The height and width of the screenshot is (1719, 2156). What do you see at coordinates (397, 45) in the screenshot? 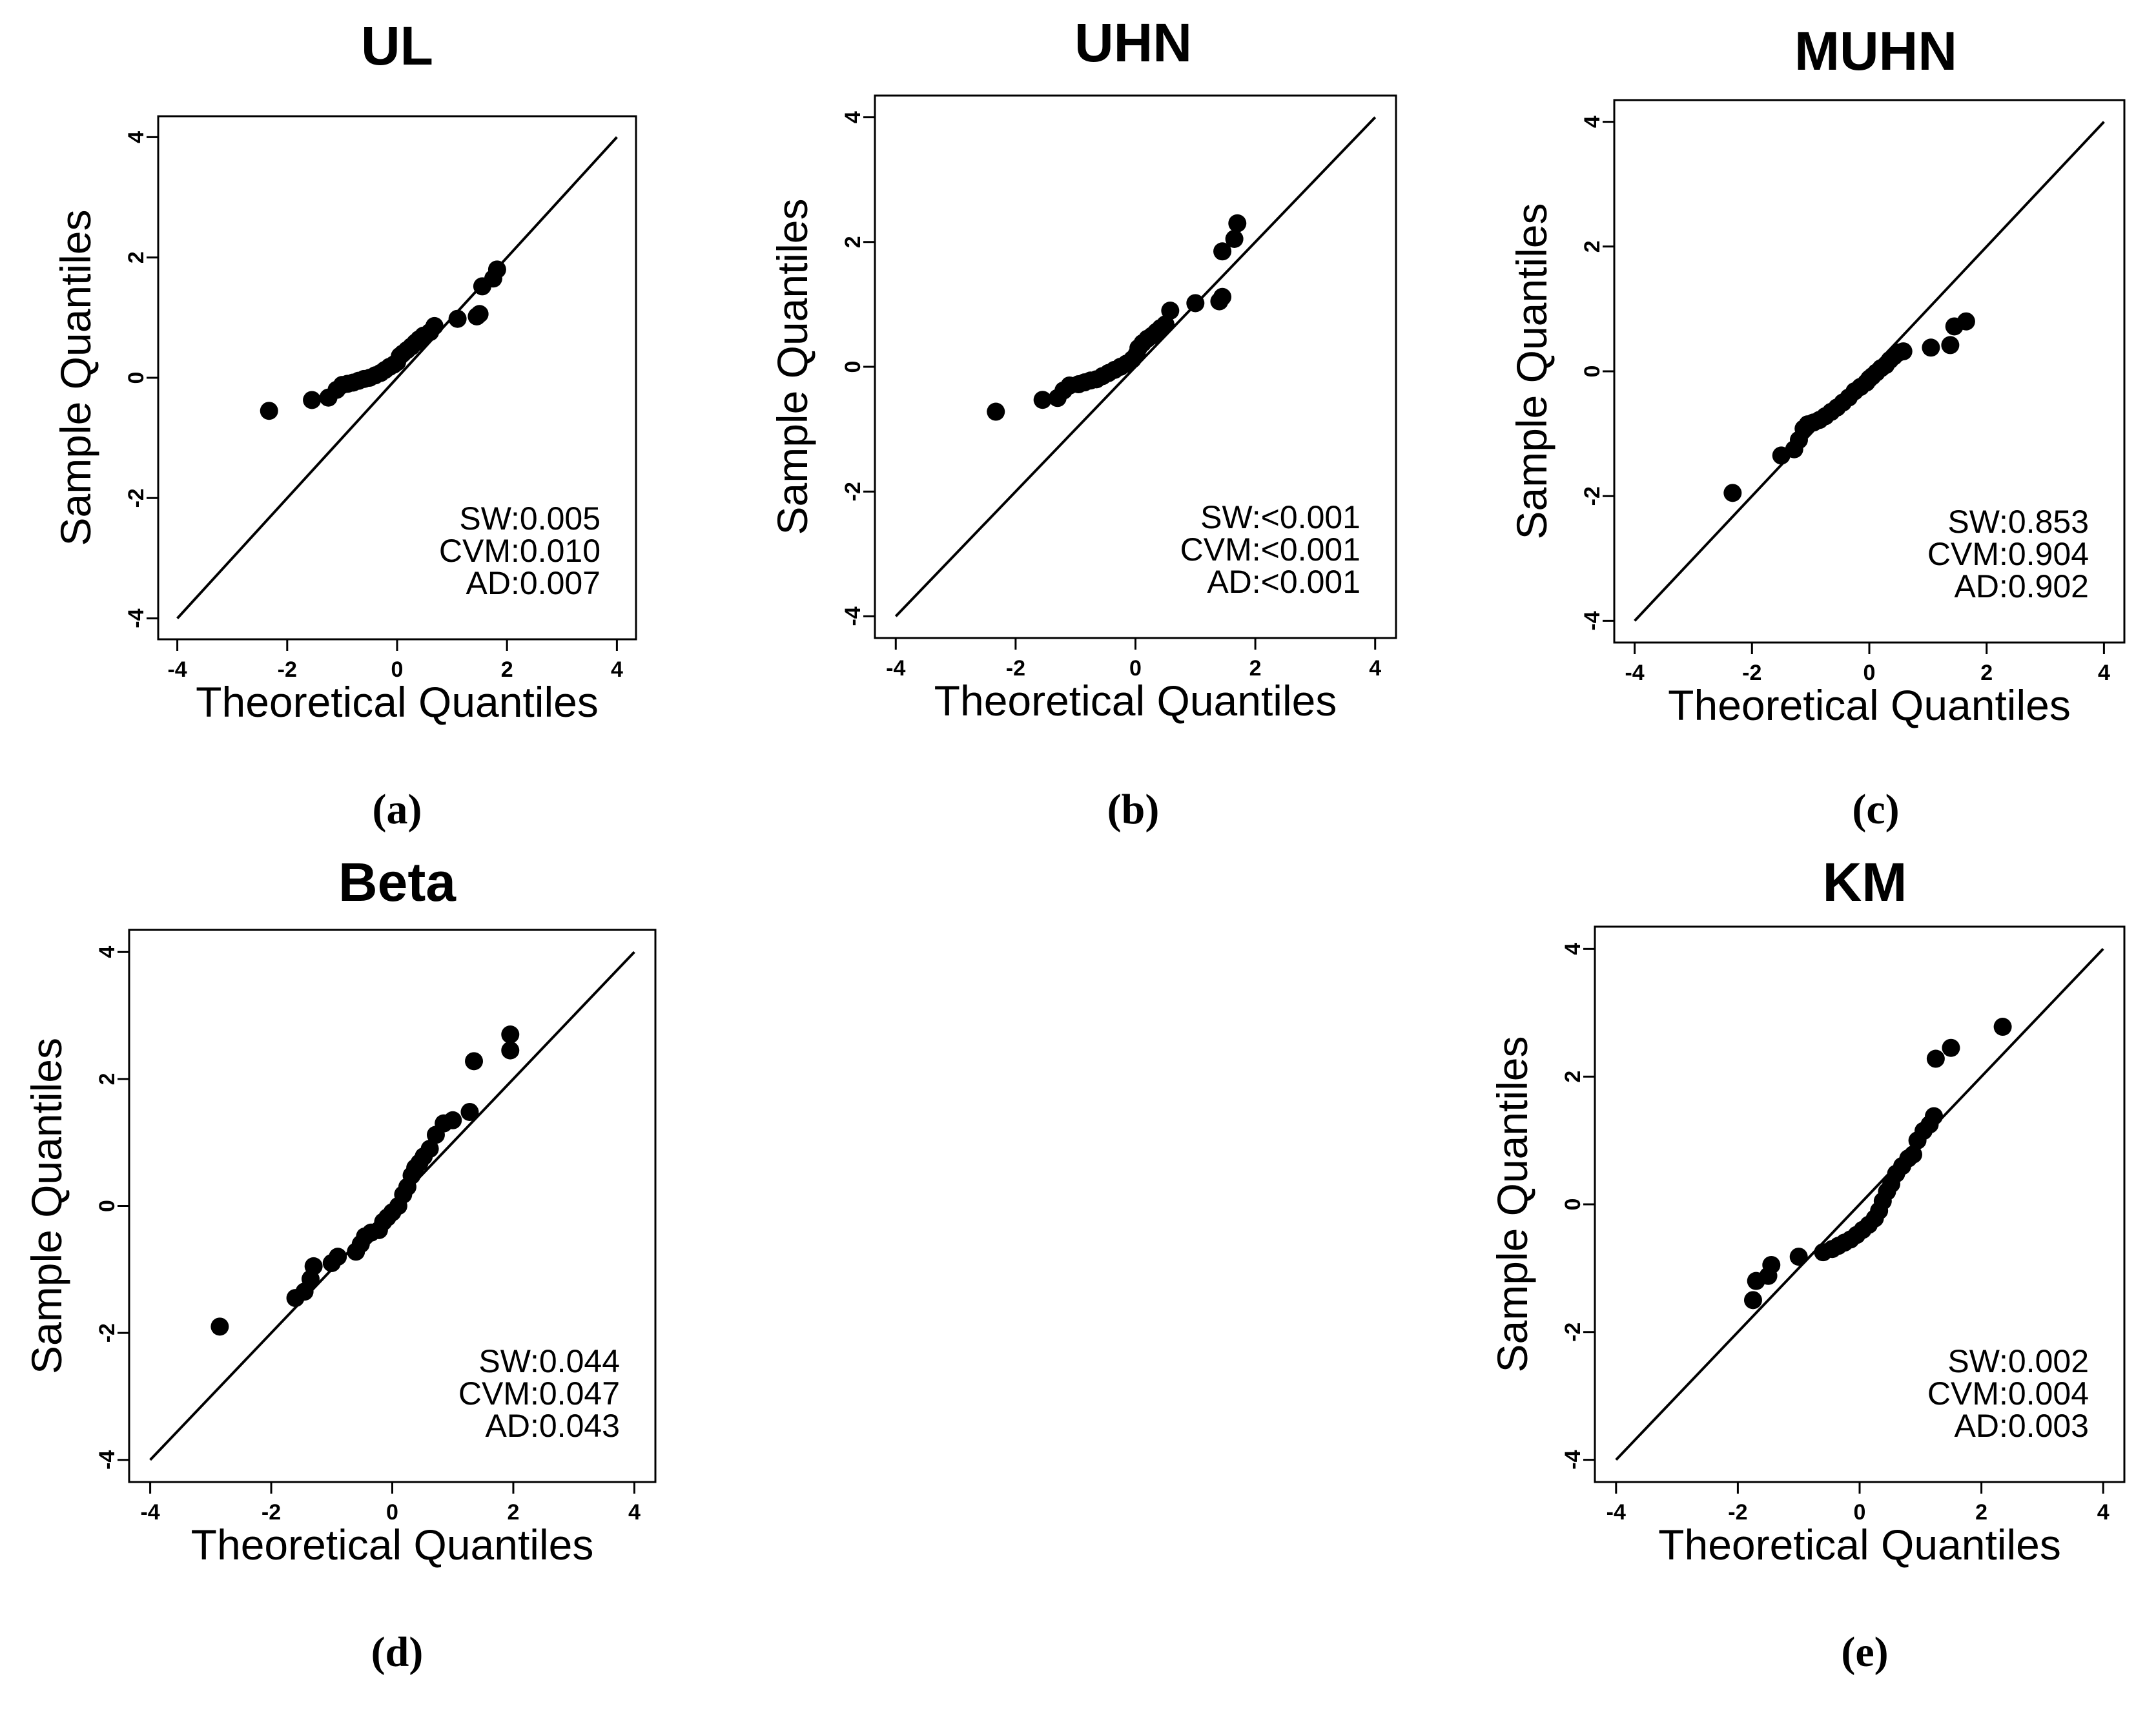
I see `panel-title: UL` at bounding box center [397, 45].